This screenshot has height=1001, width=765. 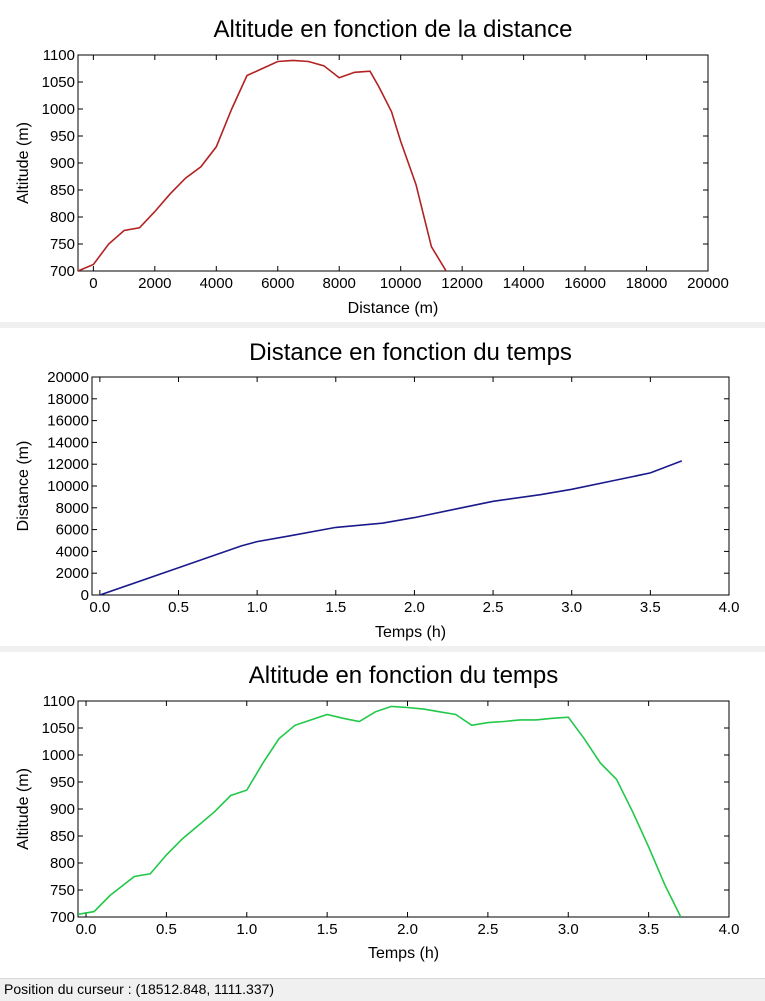 I want to click on y-tick-label: 8000, so click(x=72, y=508).